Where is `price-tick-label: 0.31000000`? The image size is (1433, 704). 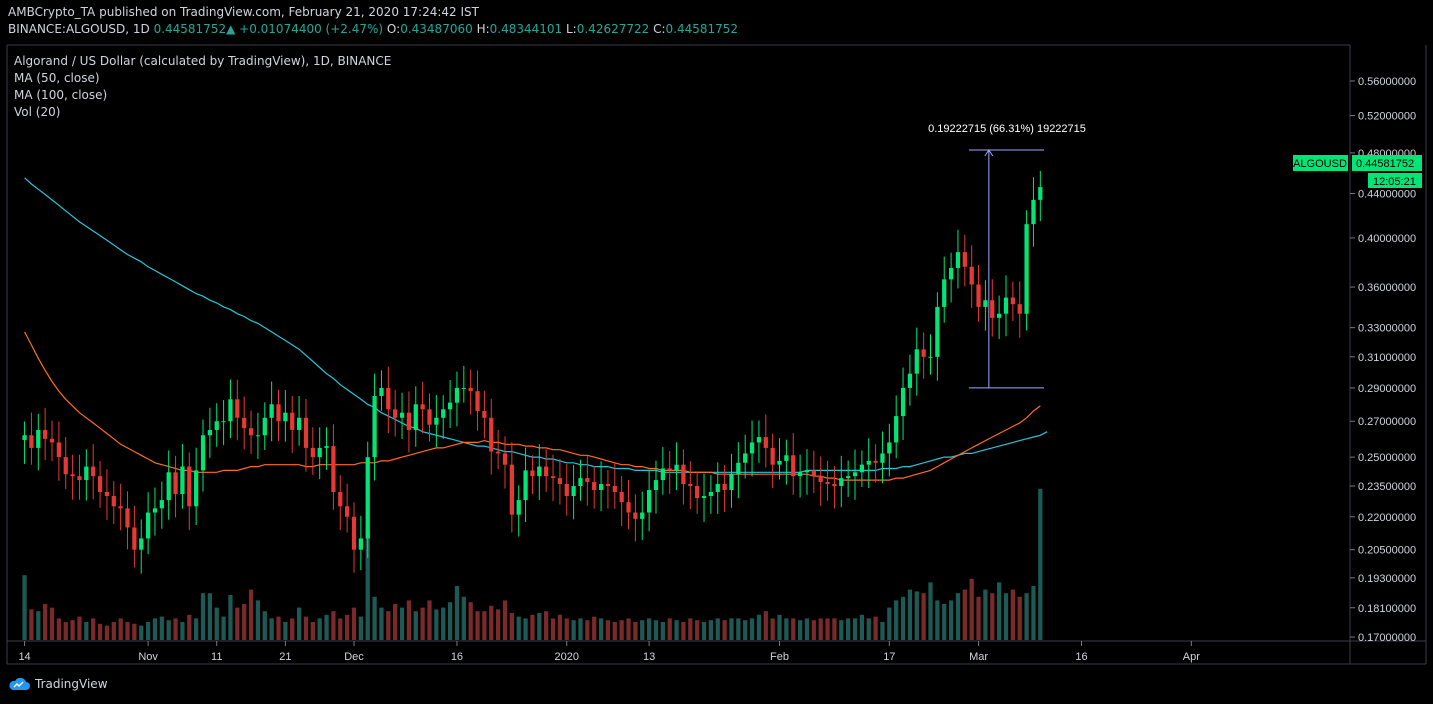 price-tick-label: 0.31000000 is located at coordinates (1387, 358).